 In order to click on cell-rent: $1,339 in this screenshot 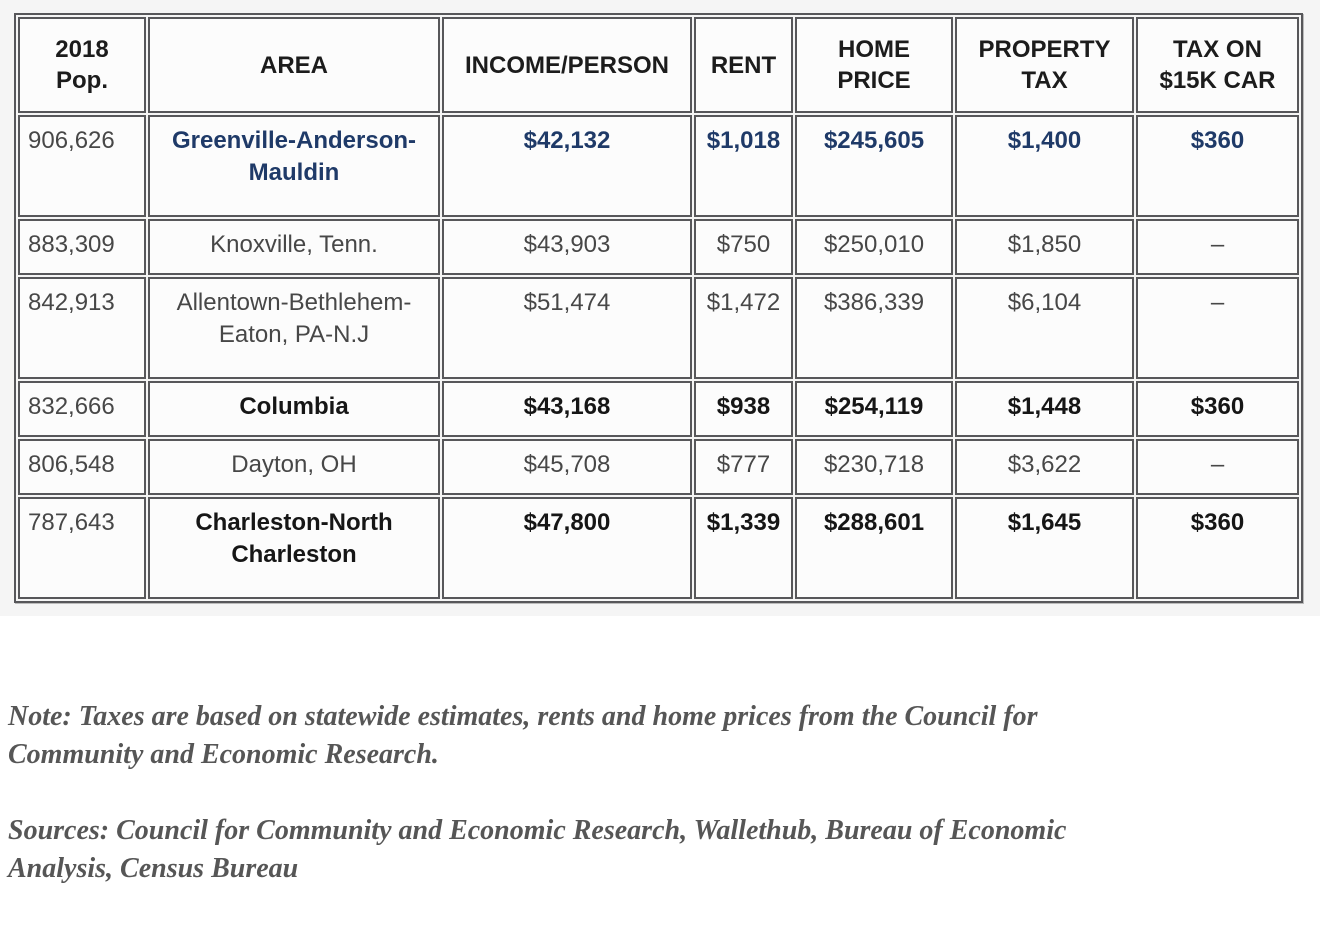, I will do `click(743, 548)`.